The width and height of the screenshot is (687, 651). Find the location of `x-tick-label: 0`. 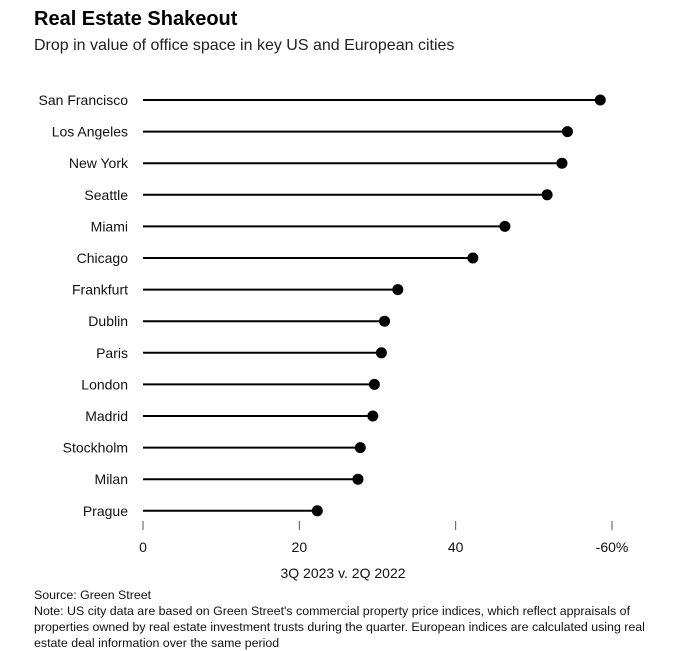

x-tick-label: 0 is located at coordinates (143, 547).